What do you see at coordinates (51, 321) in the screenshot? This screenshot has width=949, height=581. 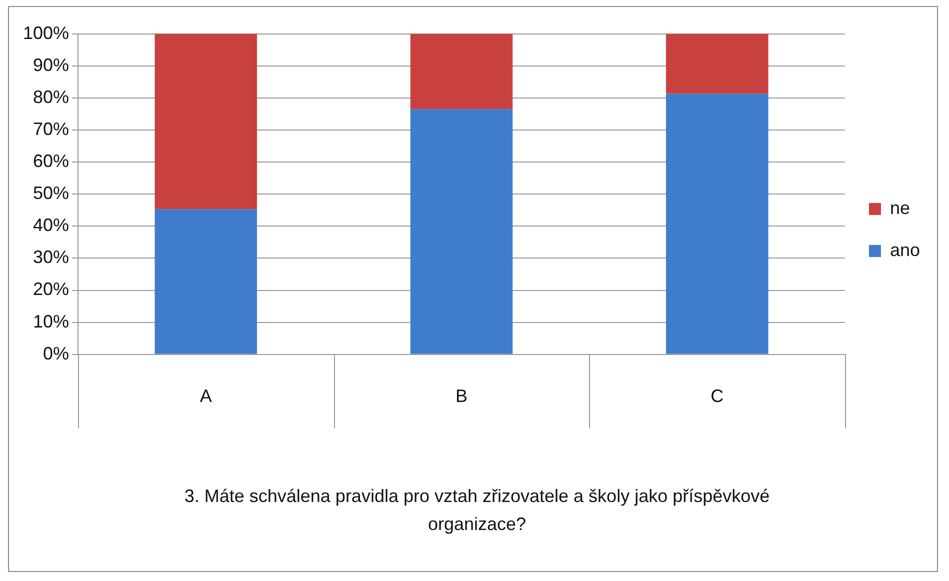 I see `y-tick-label: 10%` at bounding box center [51, 321].